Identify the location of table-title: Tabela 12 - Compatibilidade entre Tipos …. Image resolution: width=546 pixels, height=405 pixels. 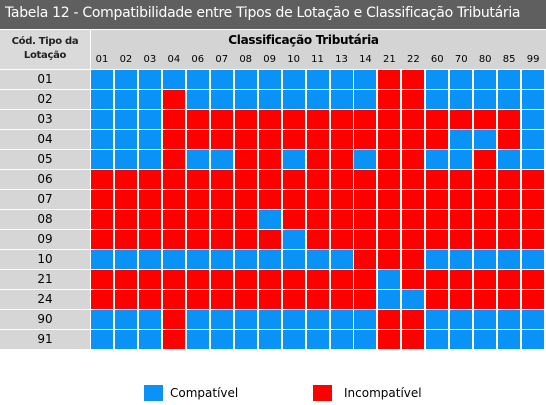
(263, 13).